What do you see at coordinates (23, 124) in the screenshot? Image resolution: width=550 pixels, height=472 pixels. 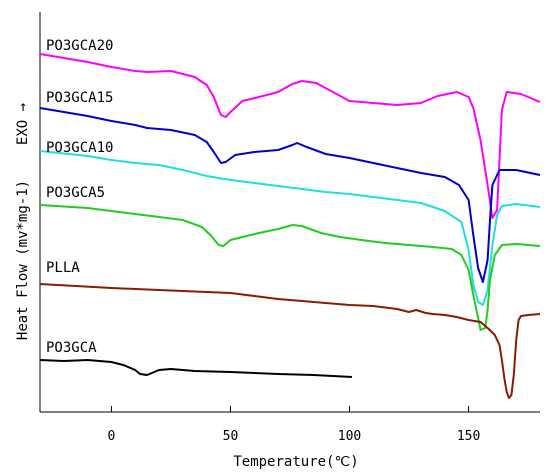 I see `y-axis-title-suffix: EXO →` at bounding box center [23, 124].